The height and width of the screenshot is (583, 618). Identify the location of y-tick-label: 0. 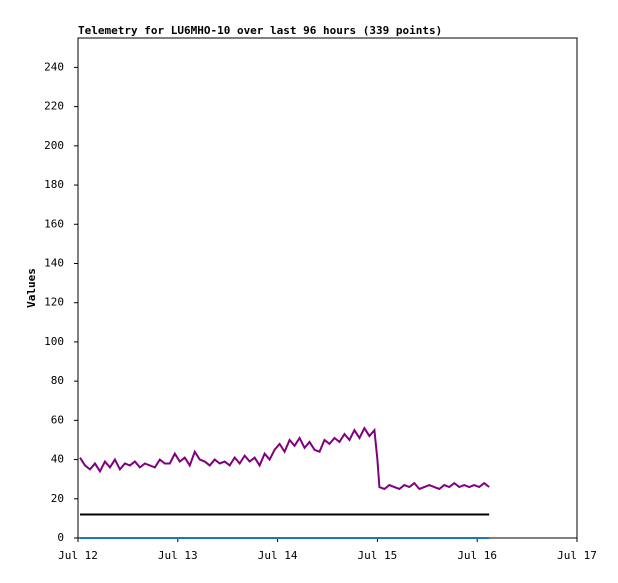
(60, 537).